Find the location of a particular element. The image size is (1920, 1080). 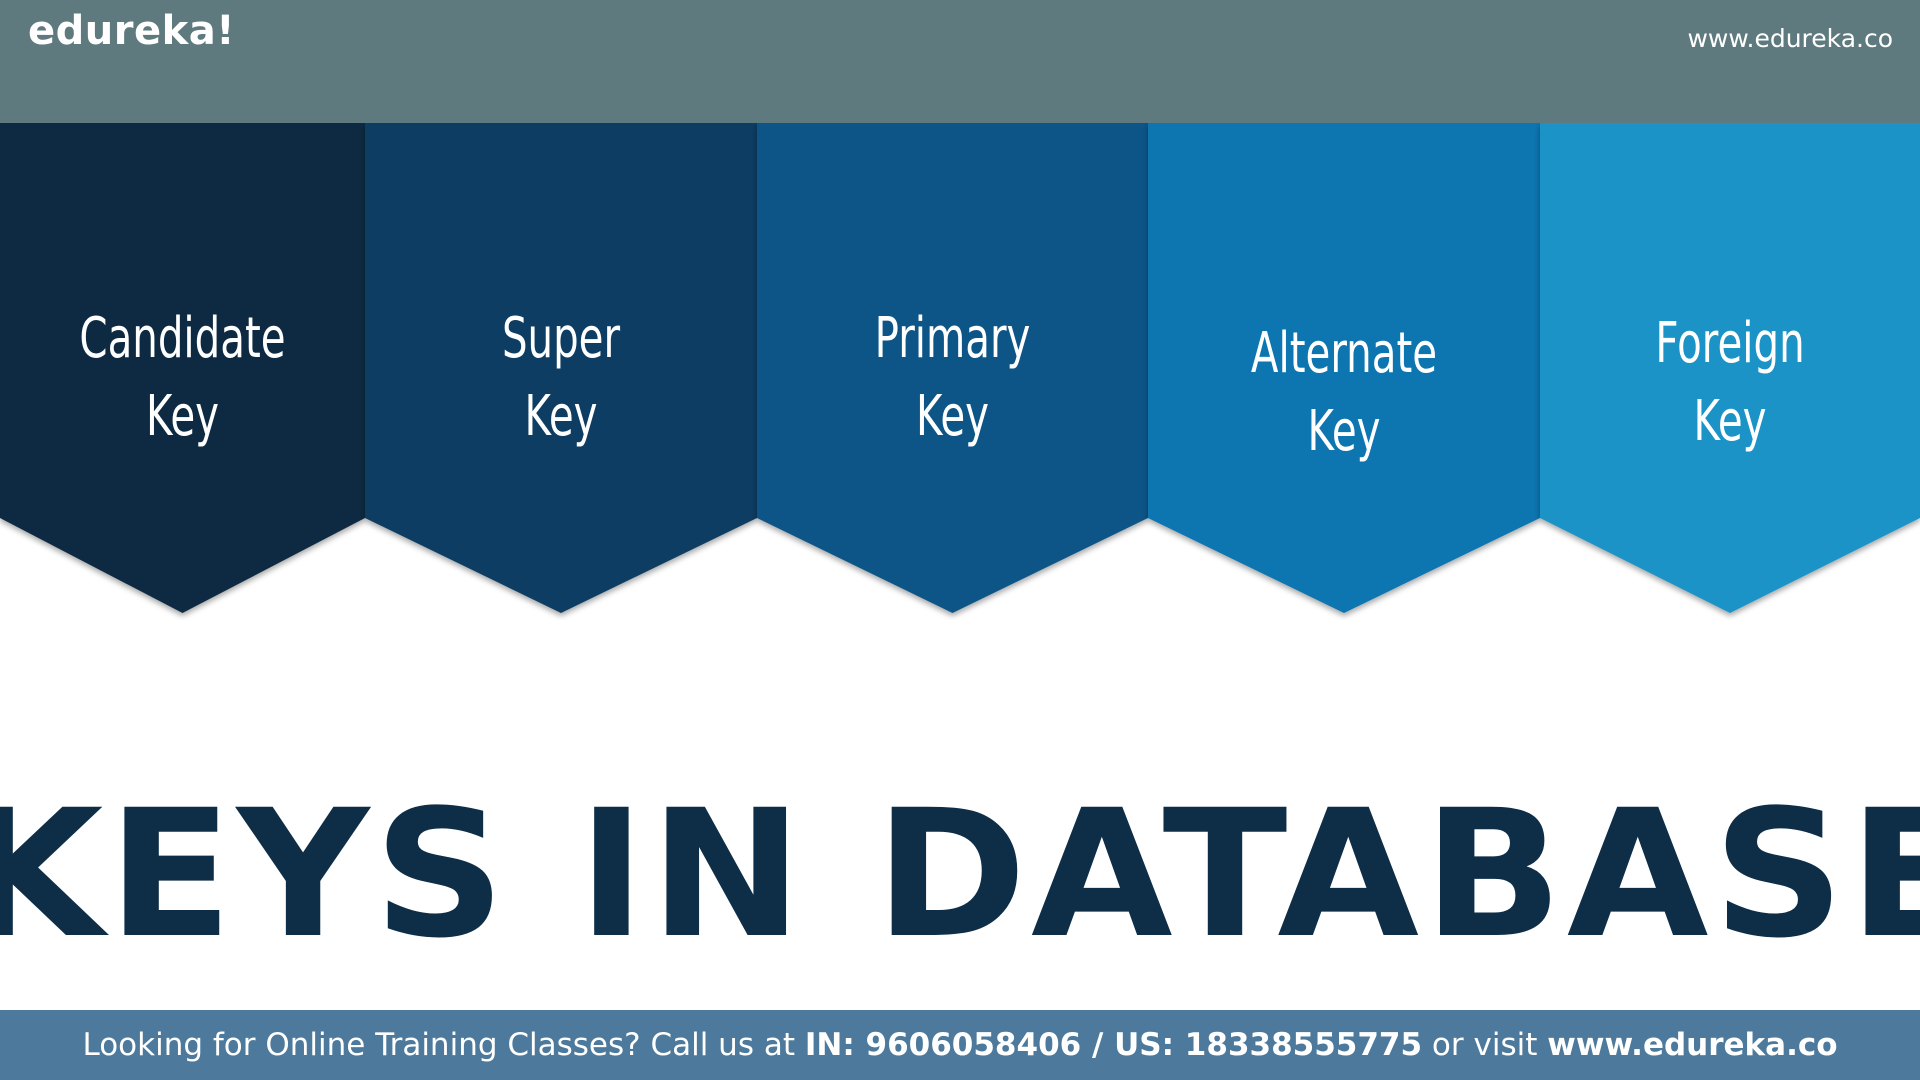

chevron-primary-key is located at coordinates (952, 368).